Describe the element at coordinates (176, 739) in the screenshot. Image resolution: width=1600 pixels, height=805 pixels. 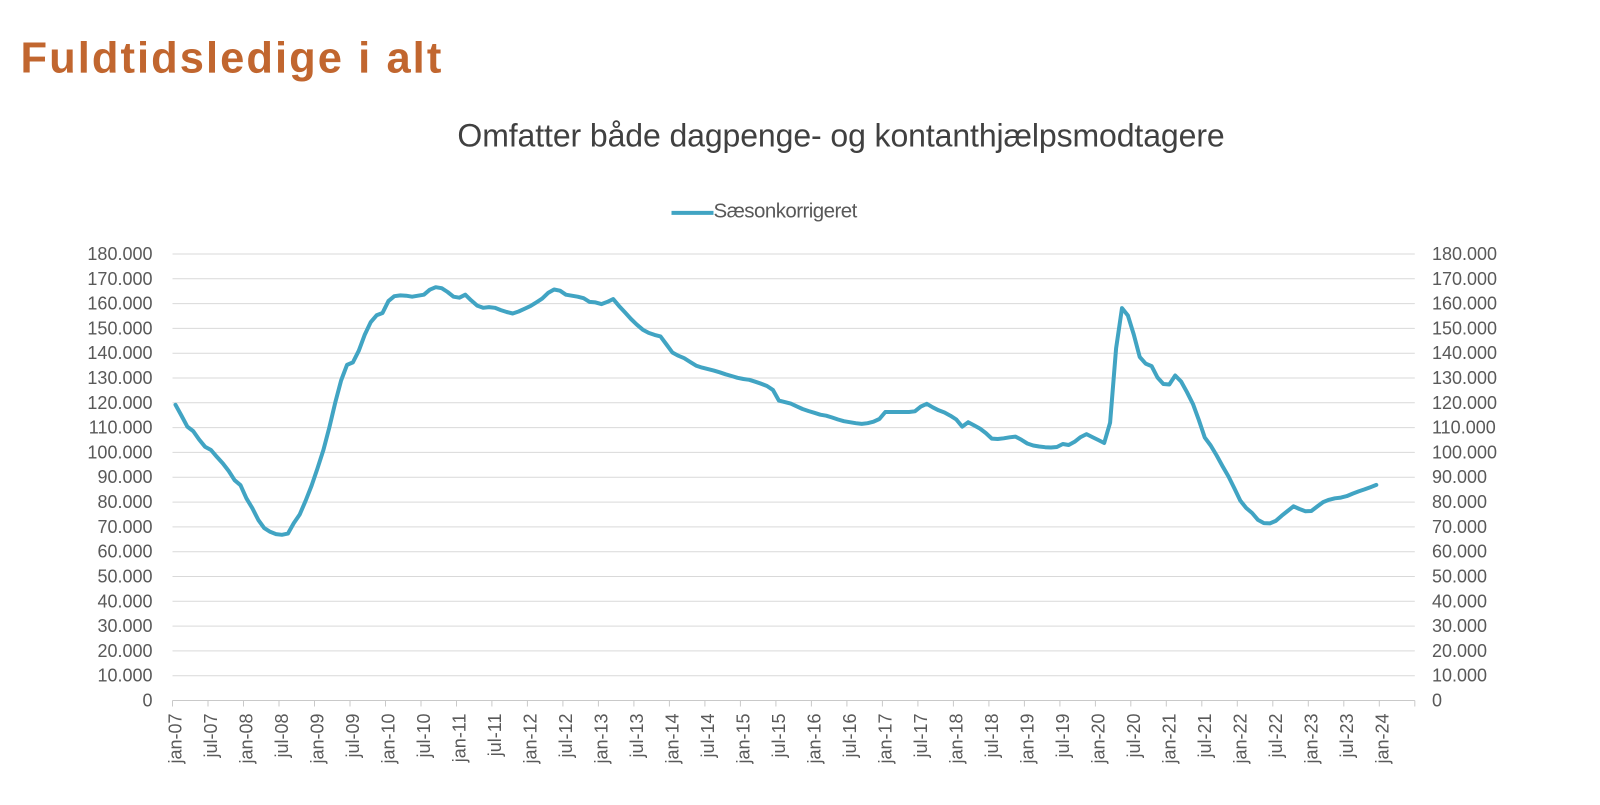
I see `svg-text: jan-07` at that location.